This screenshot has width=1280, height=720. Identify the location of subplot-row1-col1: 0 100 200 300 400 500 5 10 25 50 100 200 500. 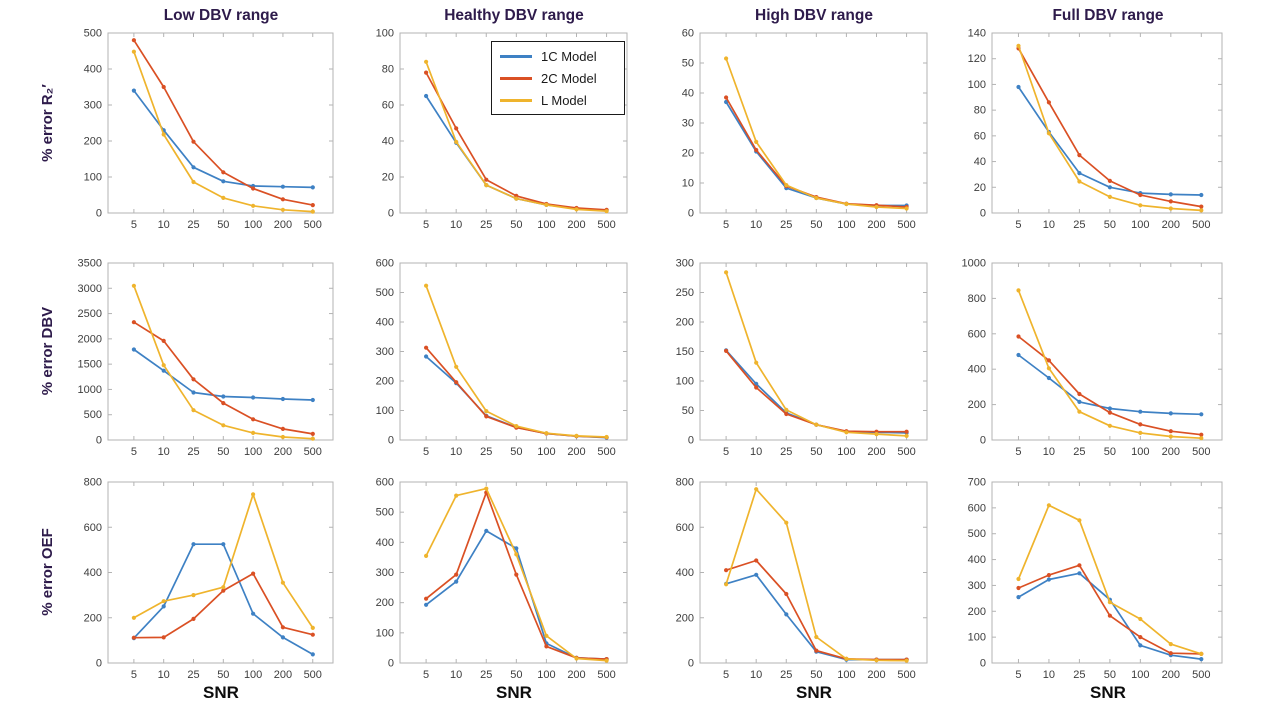
(209, 129).